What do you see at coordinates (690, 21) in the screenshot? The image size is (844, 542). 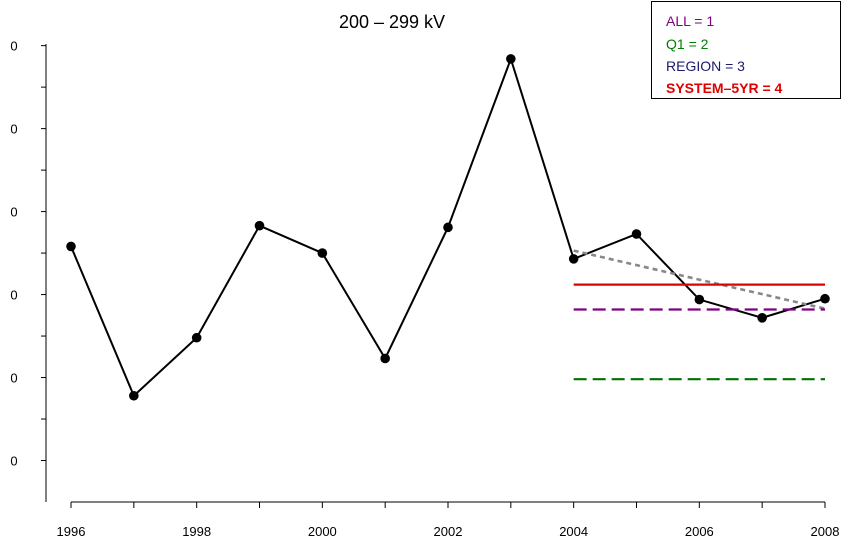 I see `legend-entry-all: ALL = 1` at bounding box center [690, 21].